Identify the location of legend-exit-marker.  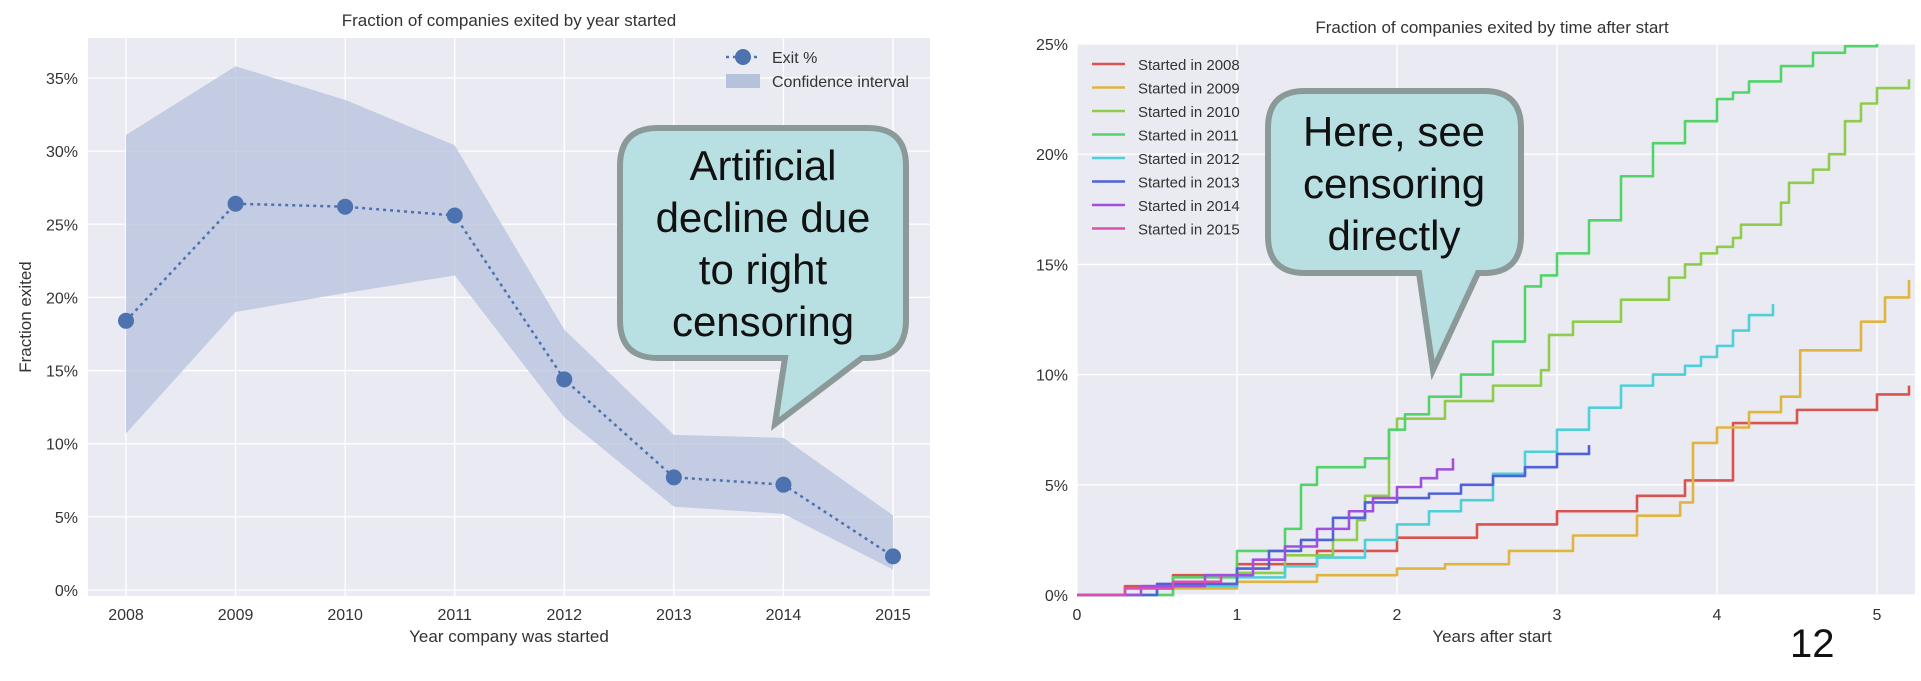
(743, 57).